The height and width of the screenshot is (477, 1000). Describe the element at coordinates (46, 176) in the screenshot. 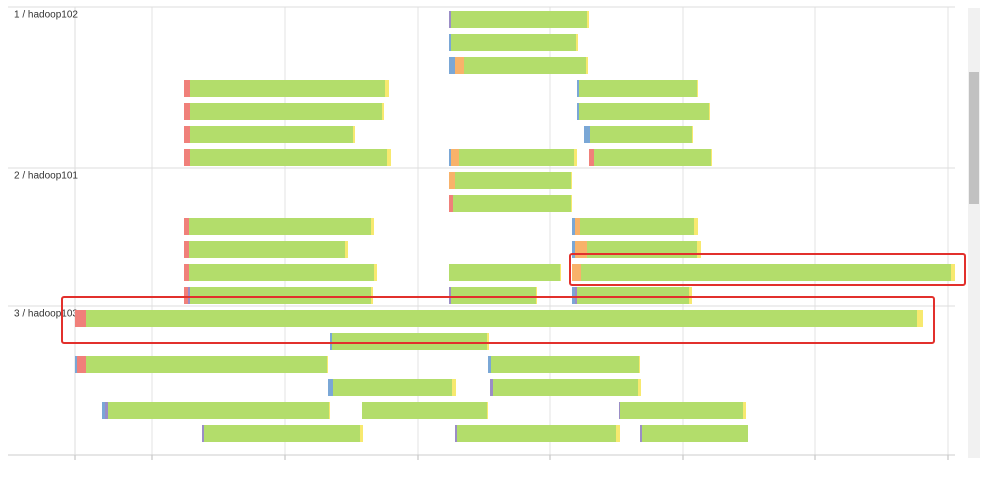

I see `group-label: 2 / hadoop101` at that location.